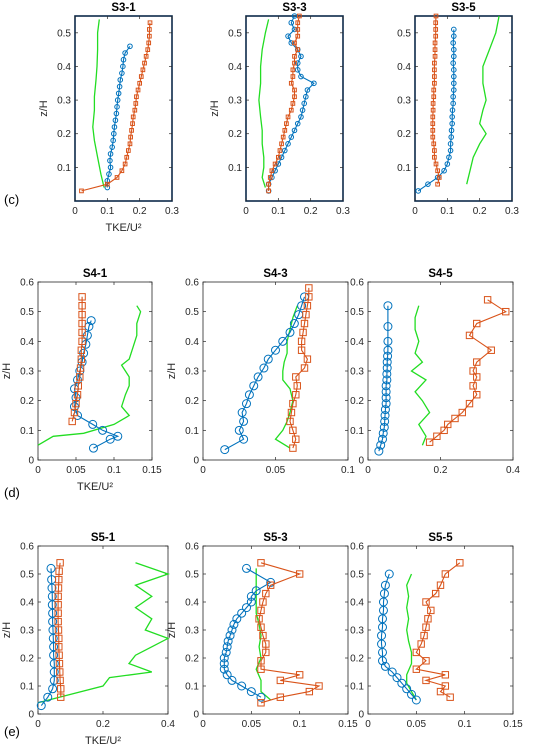 Image resolution: width=550 pixels, height=747 pixels. I want to click on y-tick-label: 0.2, so click(357, 401).